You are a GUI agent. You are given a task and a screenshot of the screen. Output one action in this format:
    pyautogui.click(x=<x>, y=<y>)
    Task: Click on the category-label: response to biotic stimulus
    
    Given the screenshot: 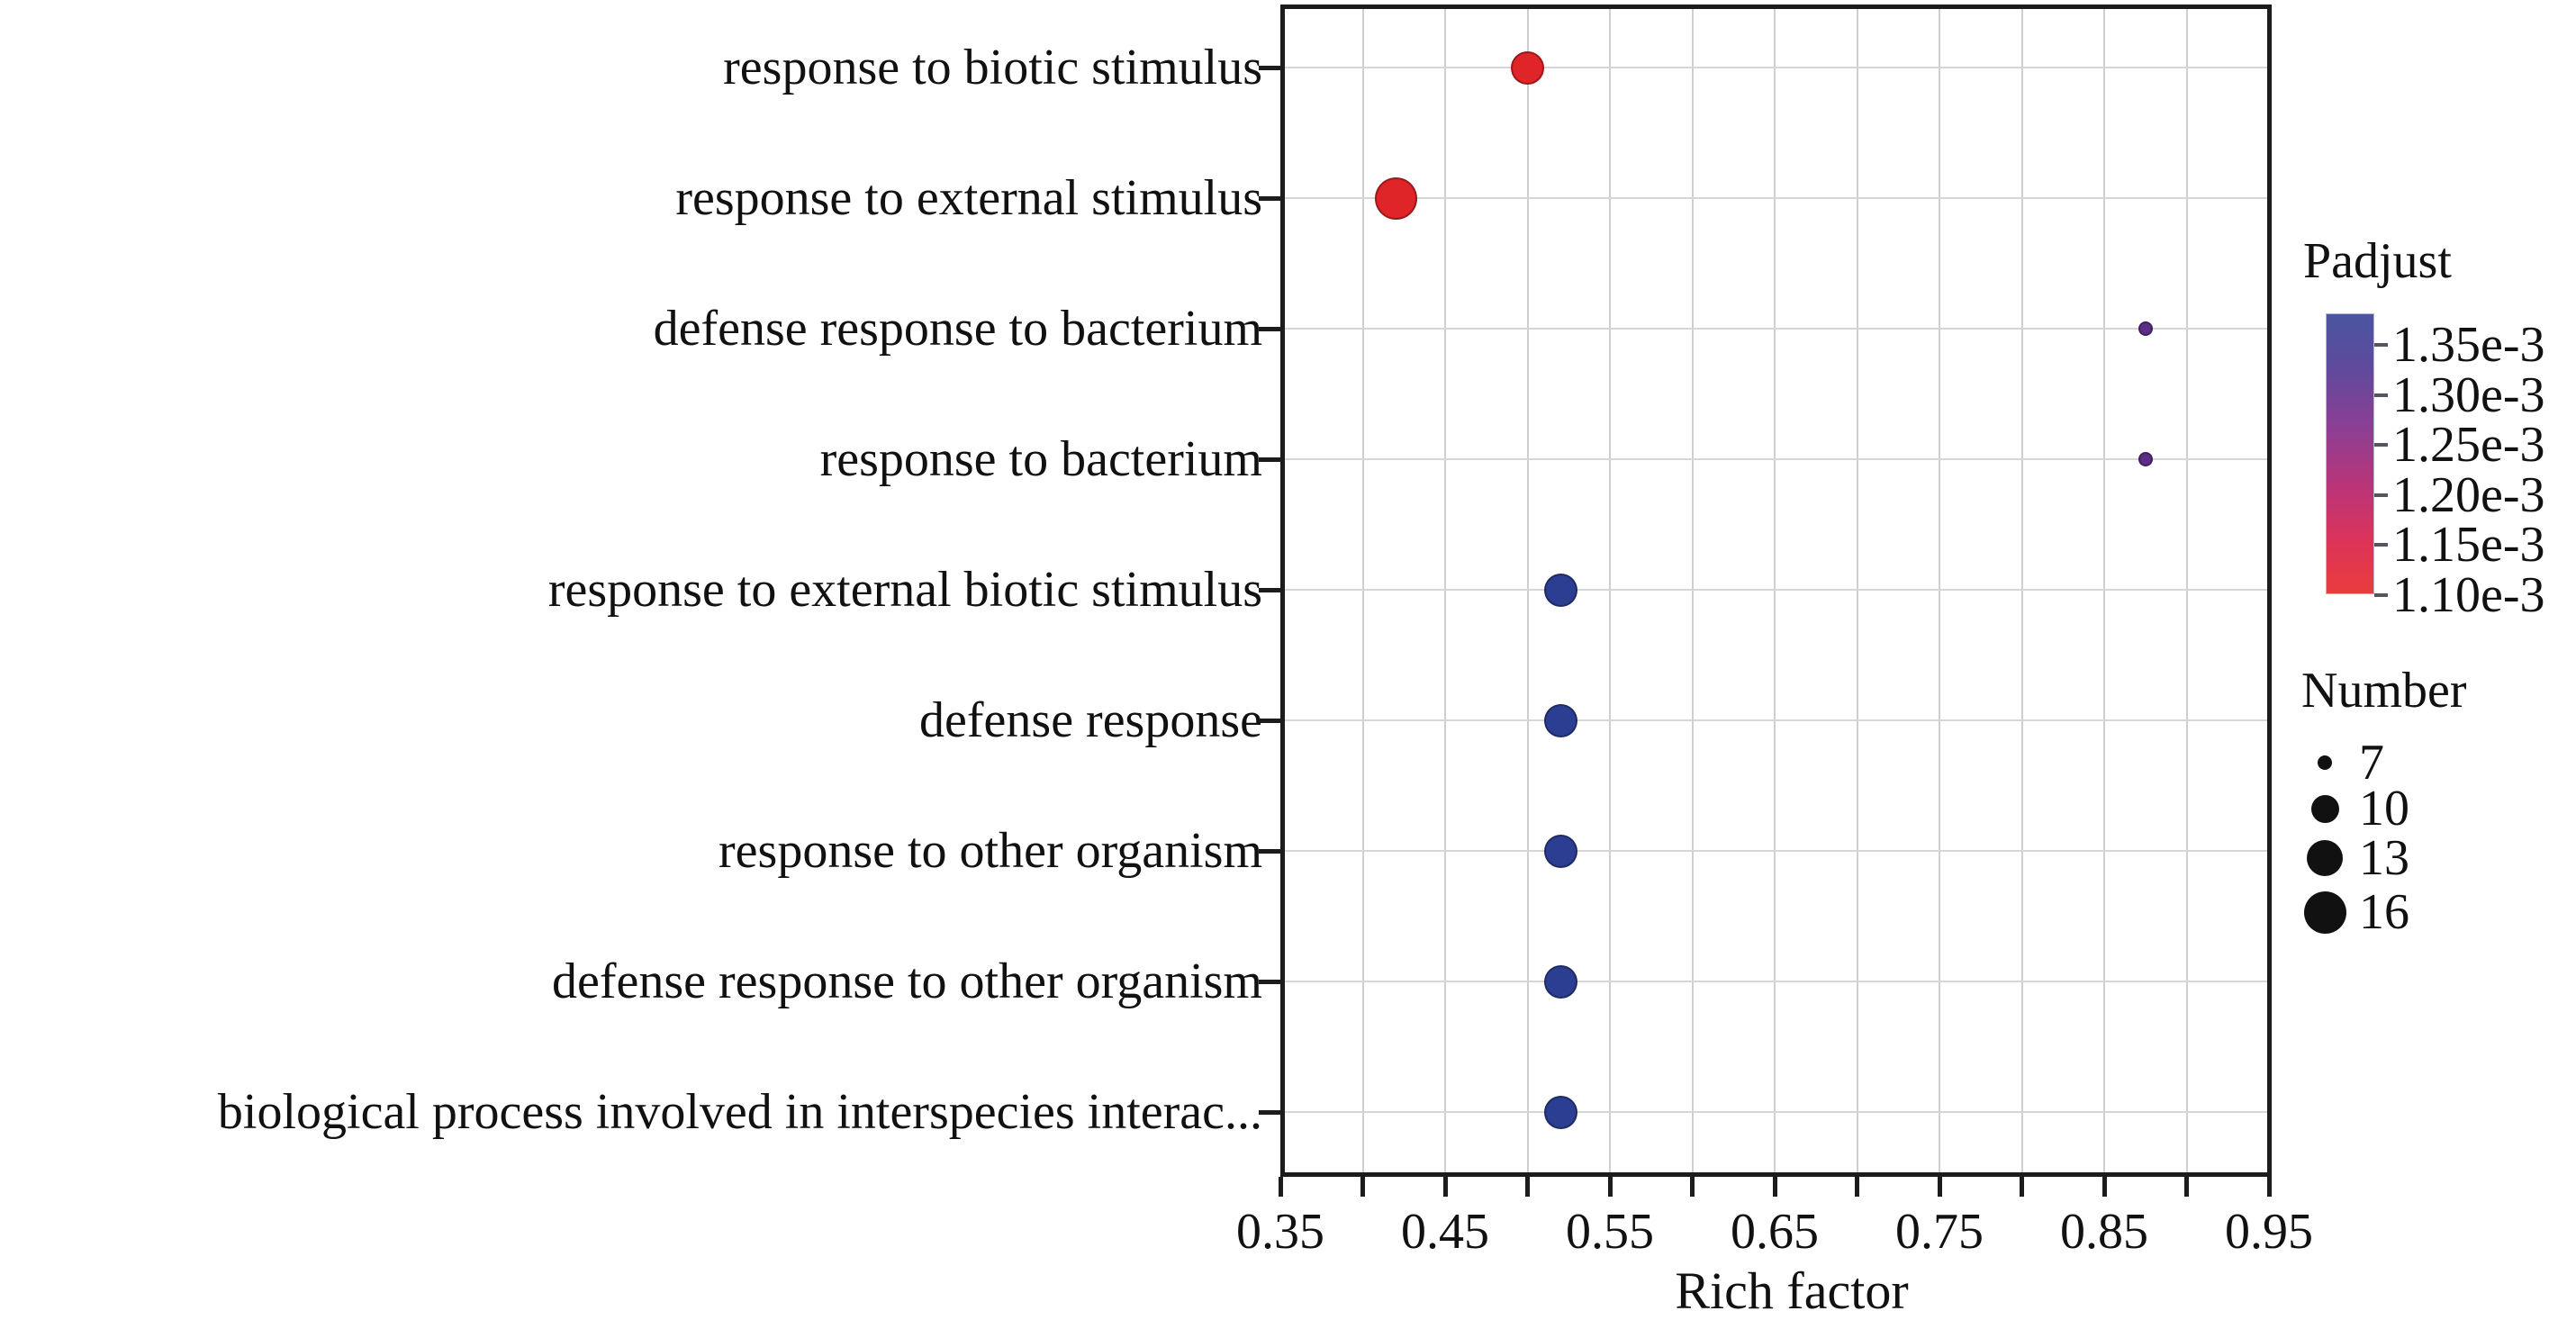 What is the action you would take?
    pyautogui.click(x=992, y=67)
    